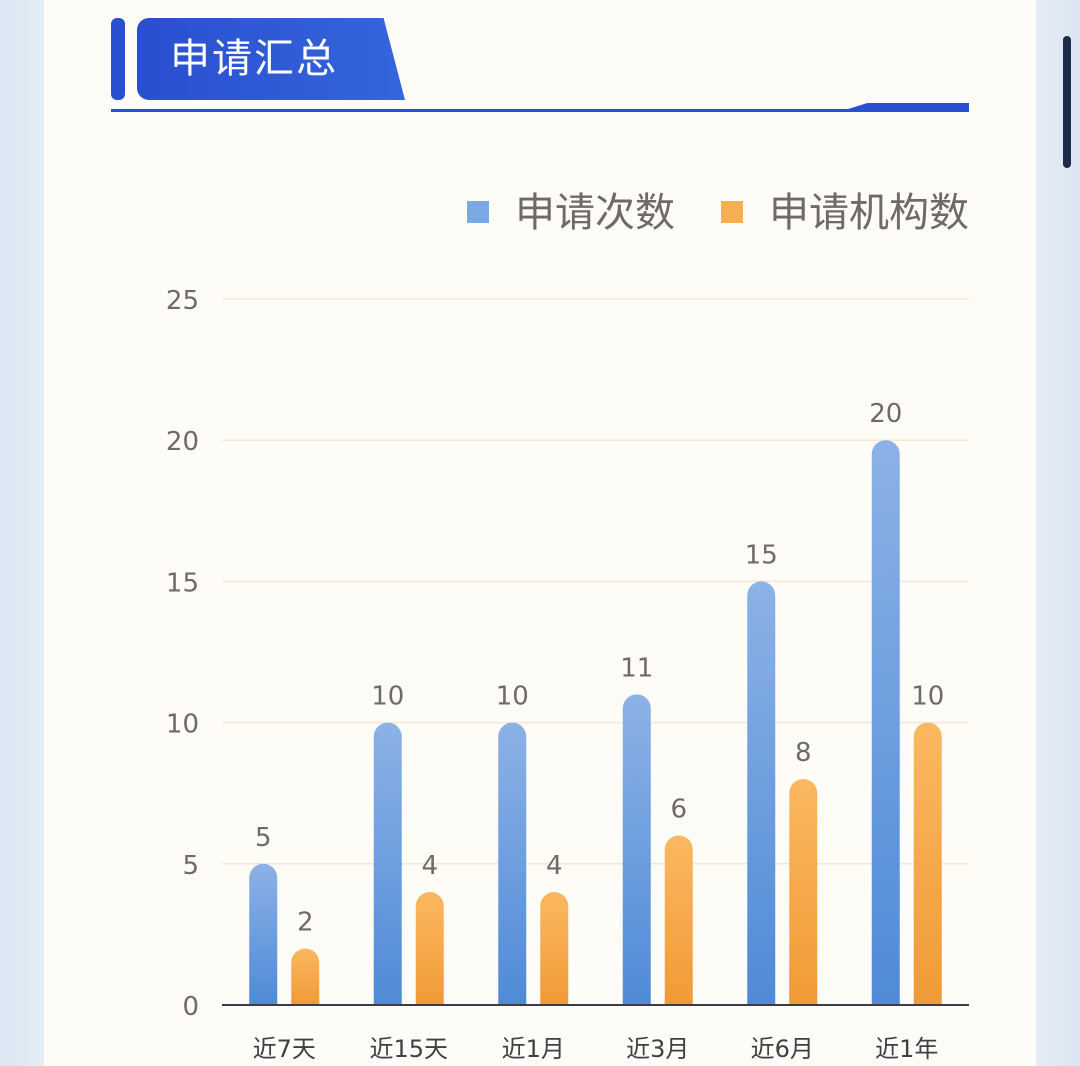 This screenshot has height=1066, width=1080. I want to click on x-tick-label: 近1年, so click(906, 1049).